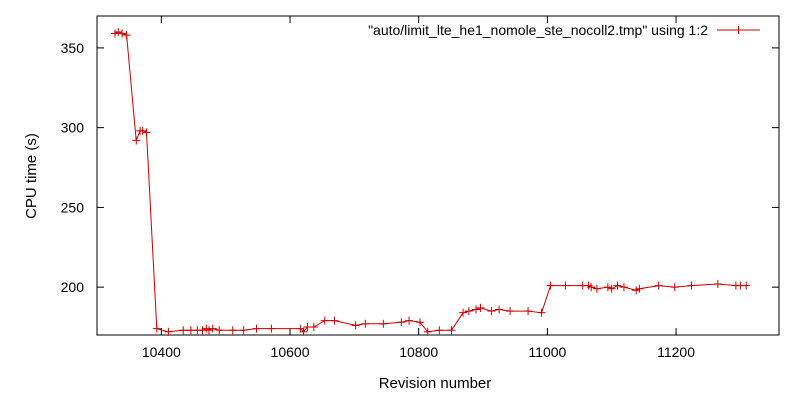 This screenshot has height=400, width=800. What do you see at coordinates (290, 352) in the screenshot?
I see `x-tick-label: 10600` at bounding box center [290, 352].